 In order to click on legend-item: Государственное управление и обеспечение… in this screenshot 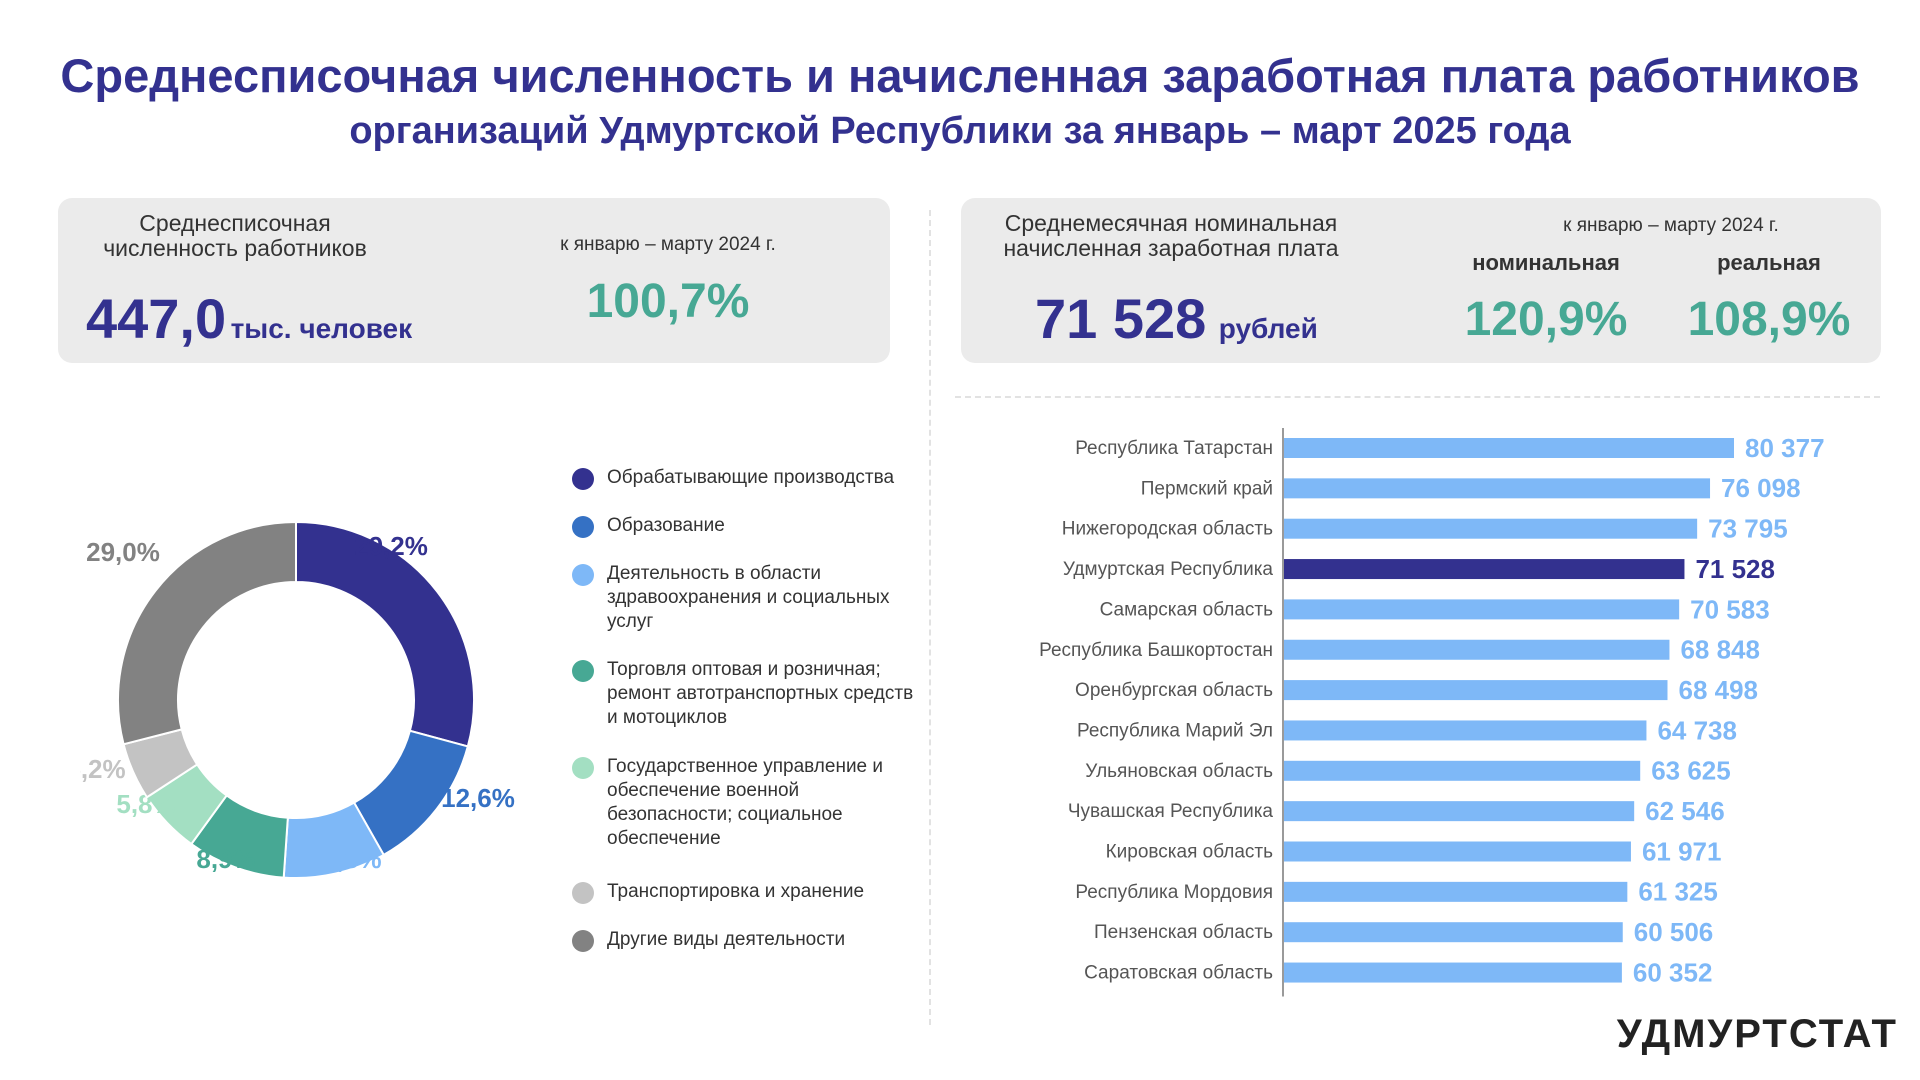, I will do `click(749, 803)`.